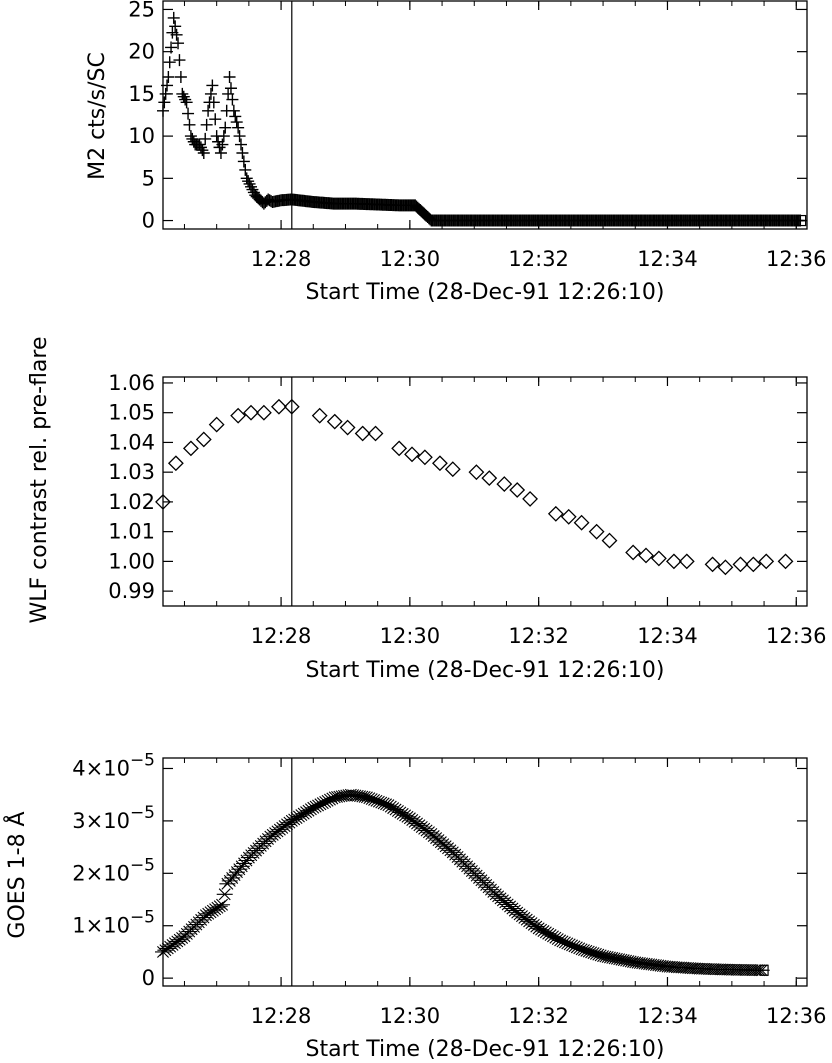  What do you see at coordinates (113, 818) in the screenshot?
I see `y-tick-label: 3×10⁻⁵` at bounding box center [113, 818].